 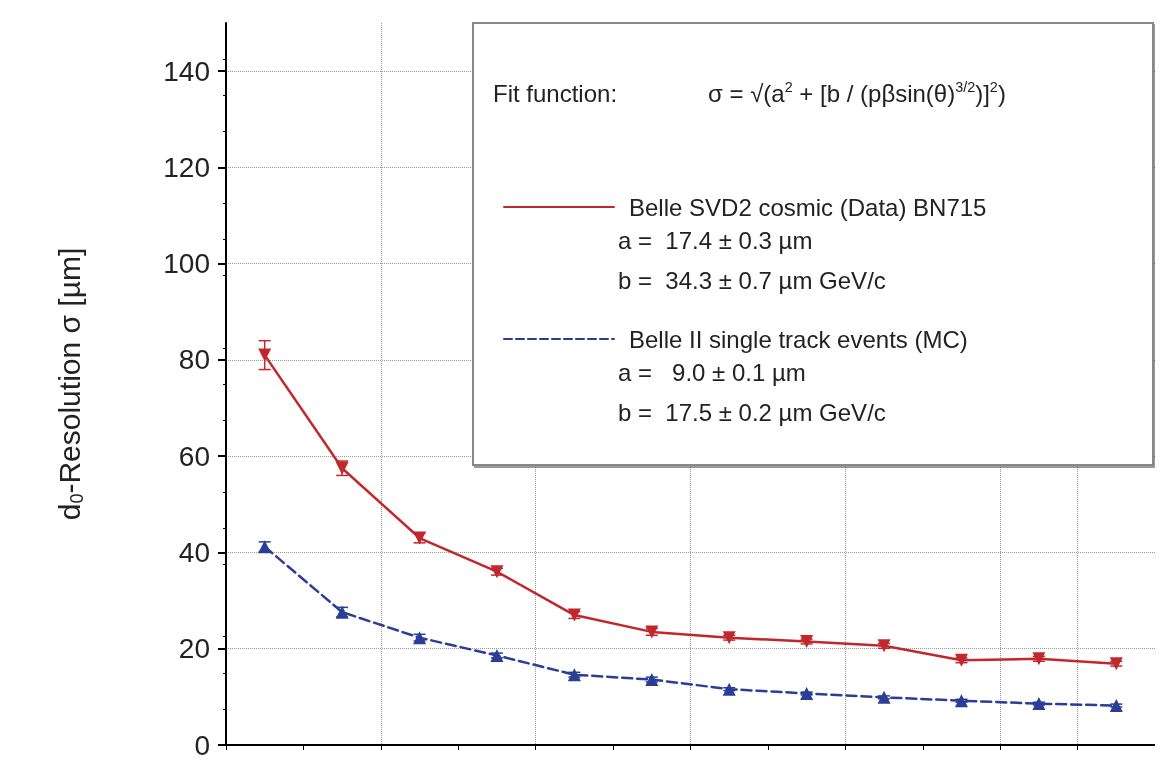 What do you see at coordinates (555, 93) in the screenshot?
I see `annotation: Fit function:` at bounding box center [555, 93].